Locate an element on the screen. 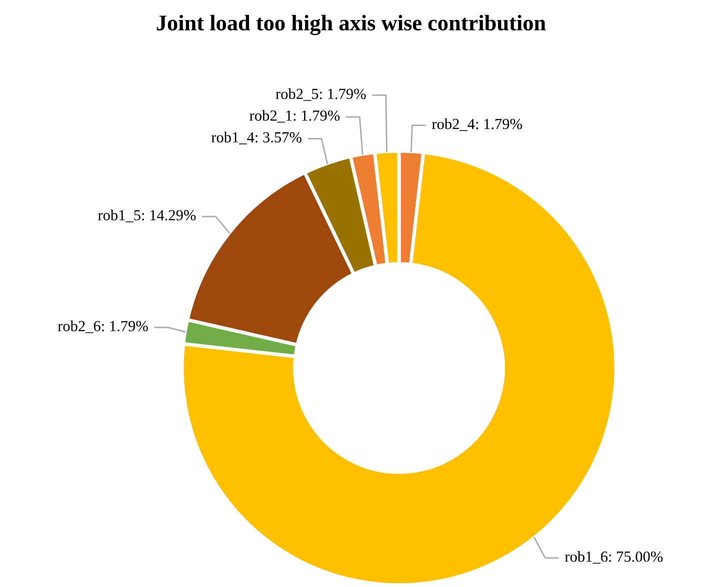 The width and height of the screenshot is (702, 587). slice-label: rob2_6: 1.79% is located at coordinates (103, 327).